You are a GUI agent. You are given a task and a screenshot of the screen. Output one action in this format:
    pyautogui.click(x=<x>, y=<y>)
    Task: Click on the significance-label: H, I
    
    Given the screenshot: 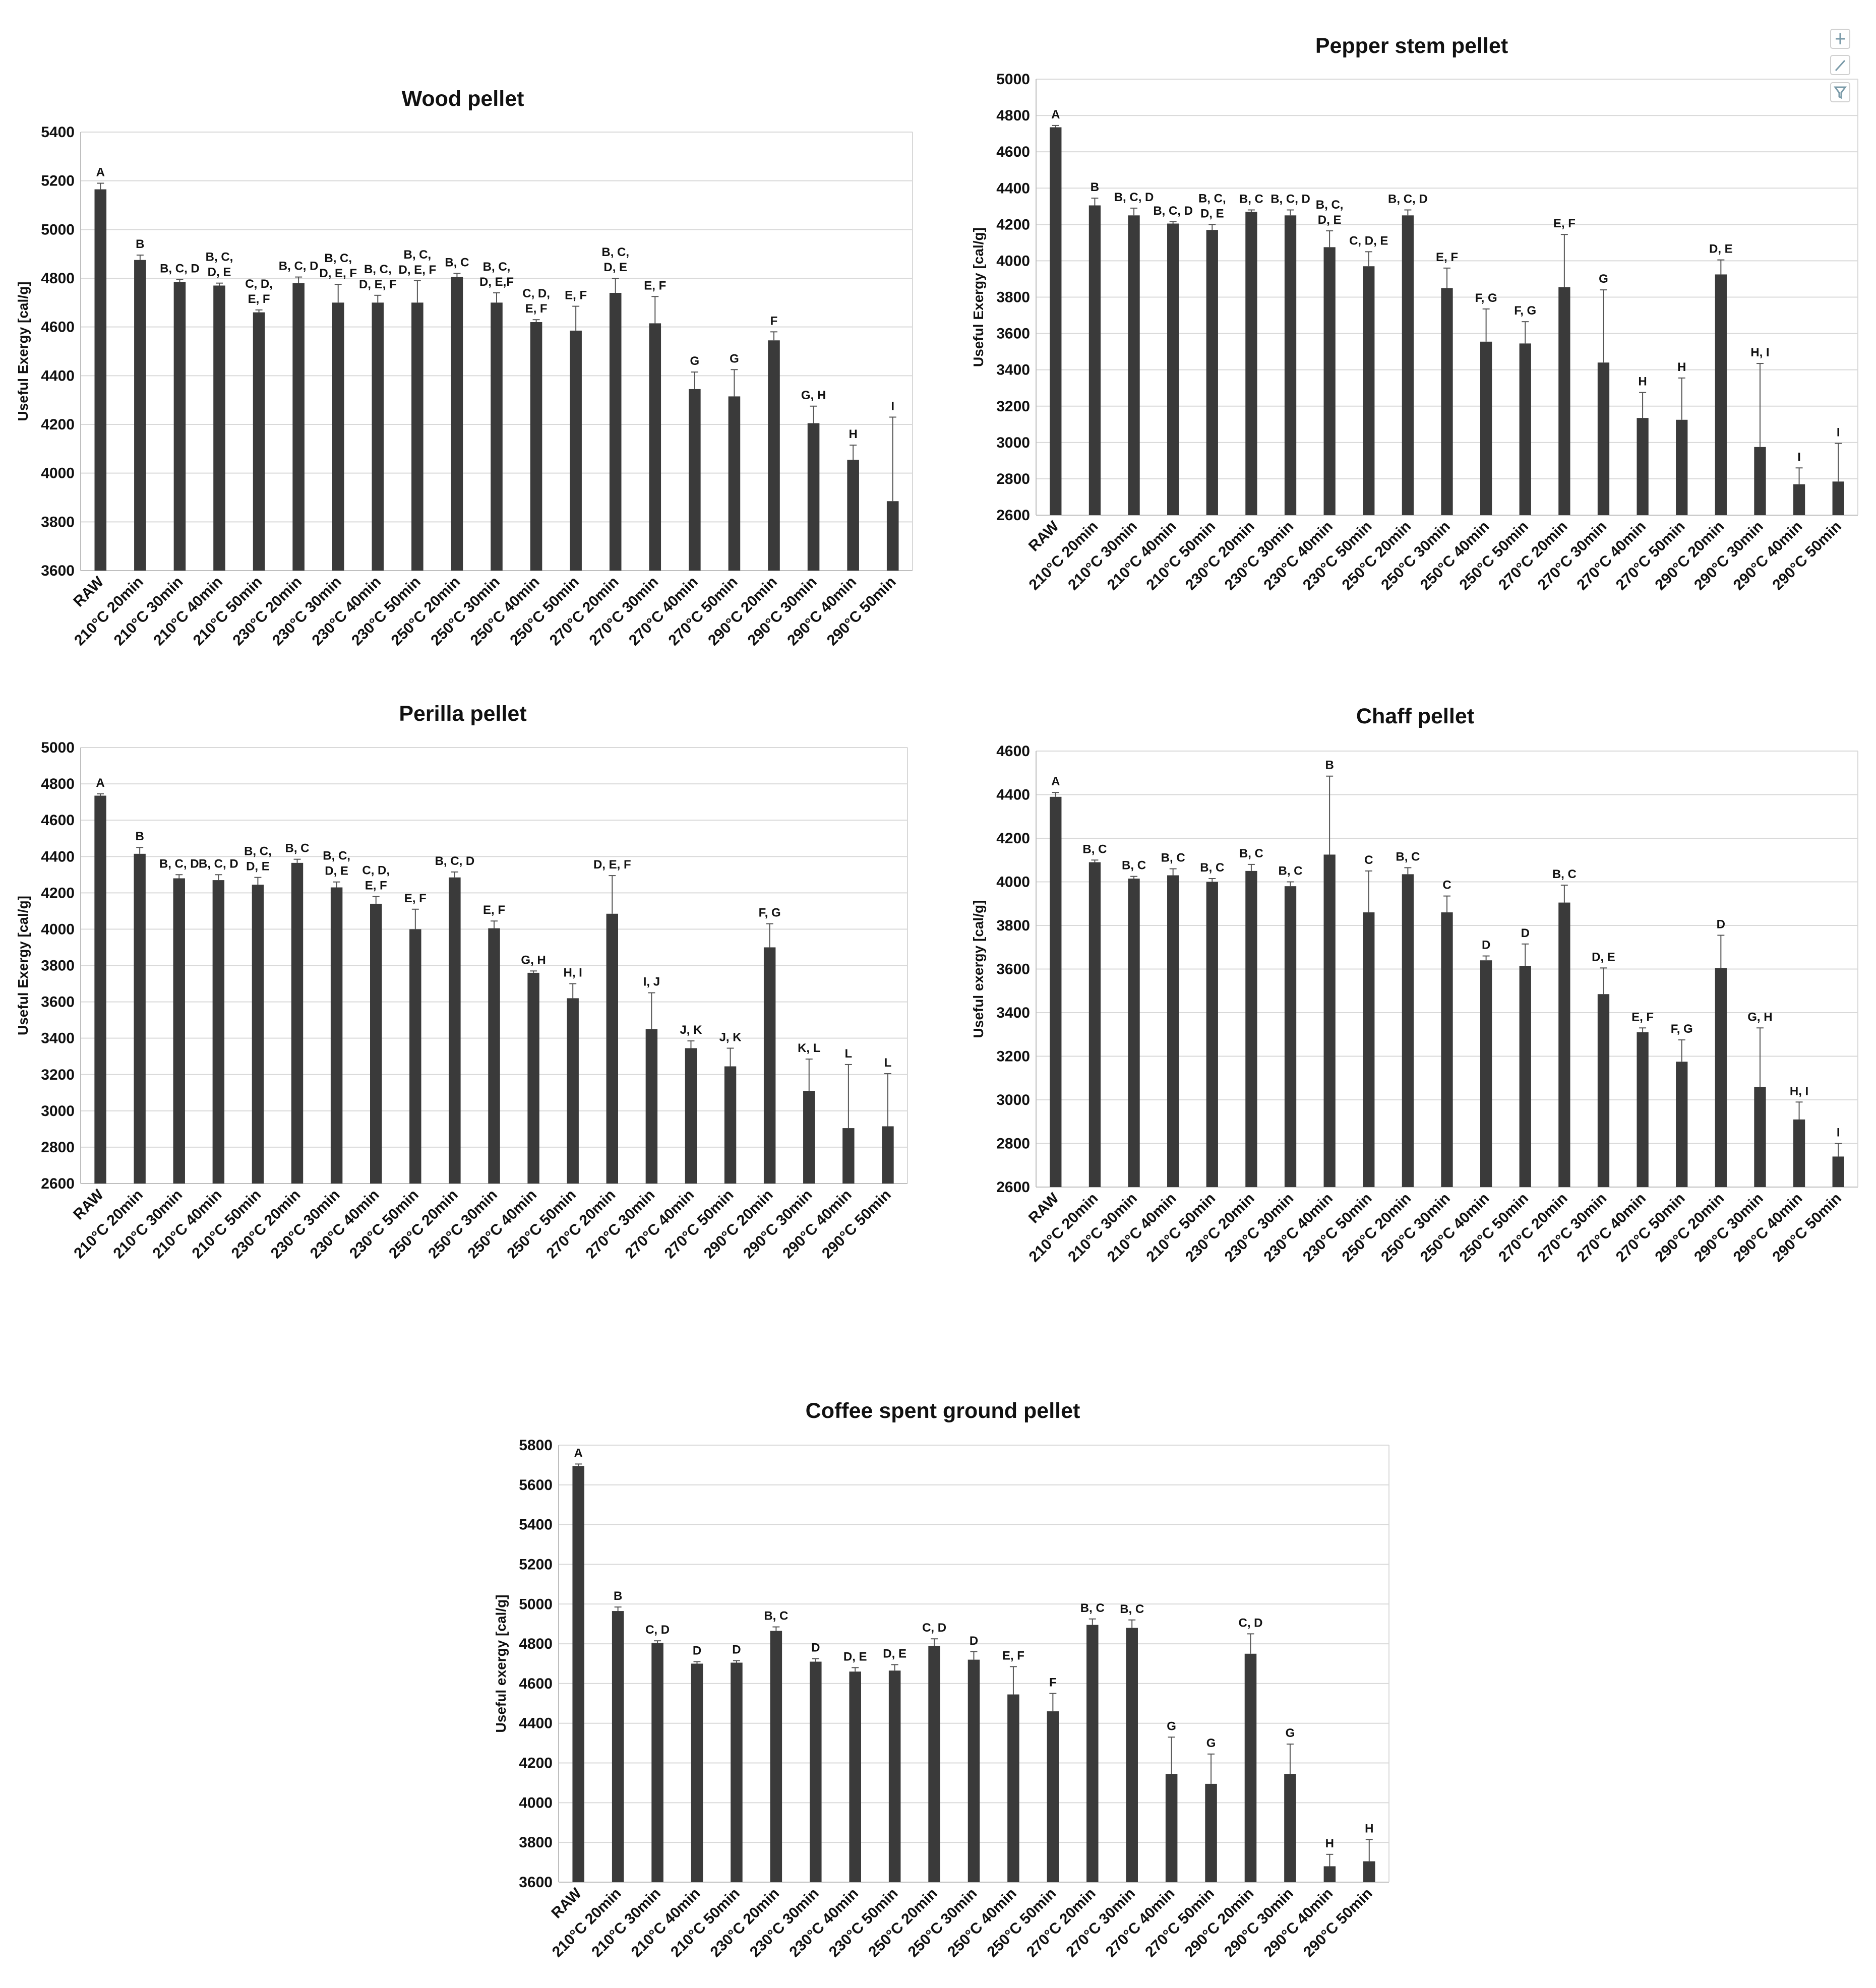 What is the action you would take?
    pyautogui.click(x=573, y=973)
    